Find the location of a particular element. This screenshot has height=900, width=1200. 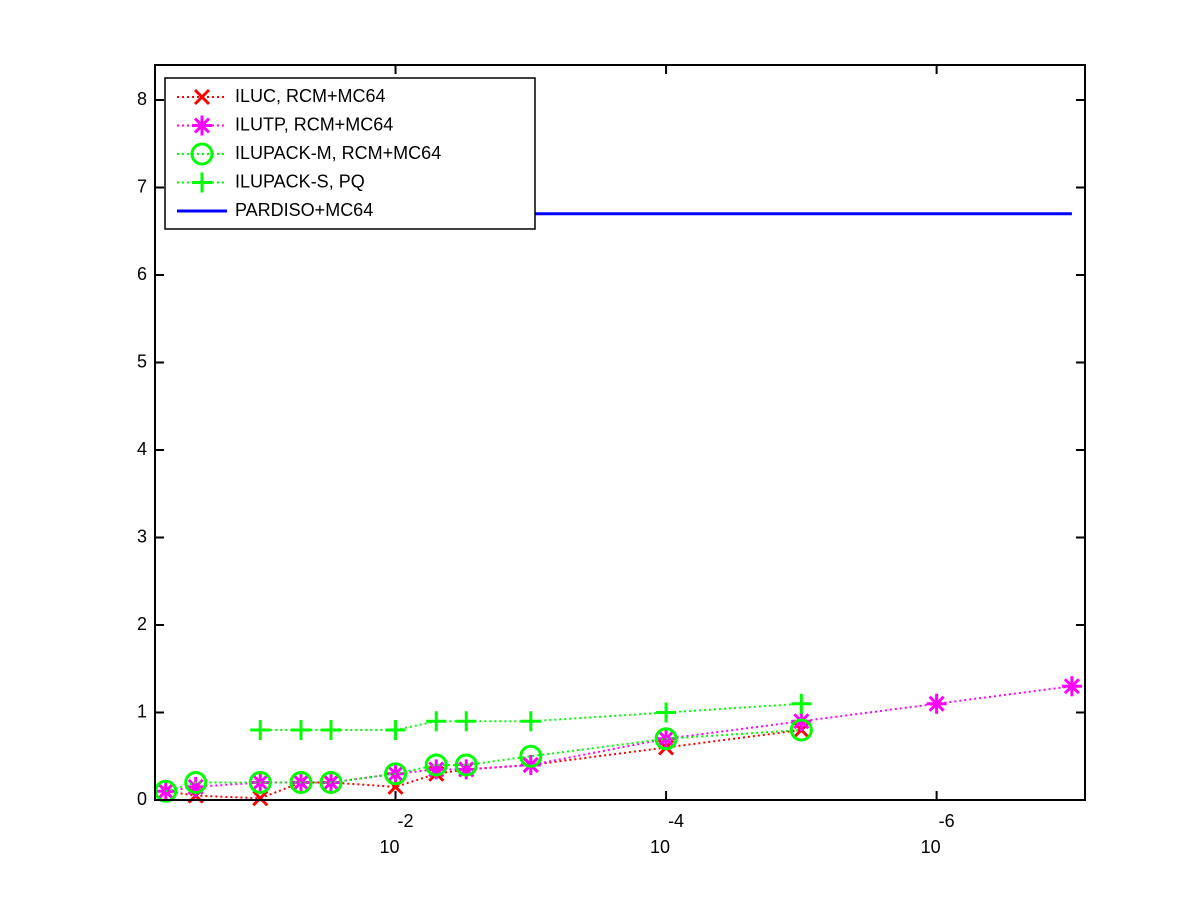

y-tick-label: 5 is located at coordinates (142, 361).